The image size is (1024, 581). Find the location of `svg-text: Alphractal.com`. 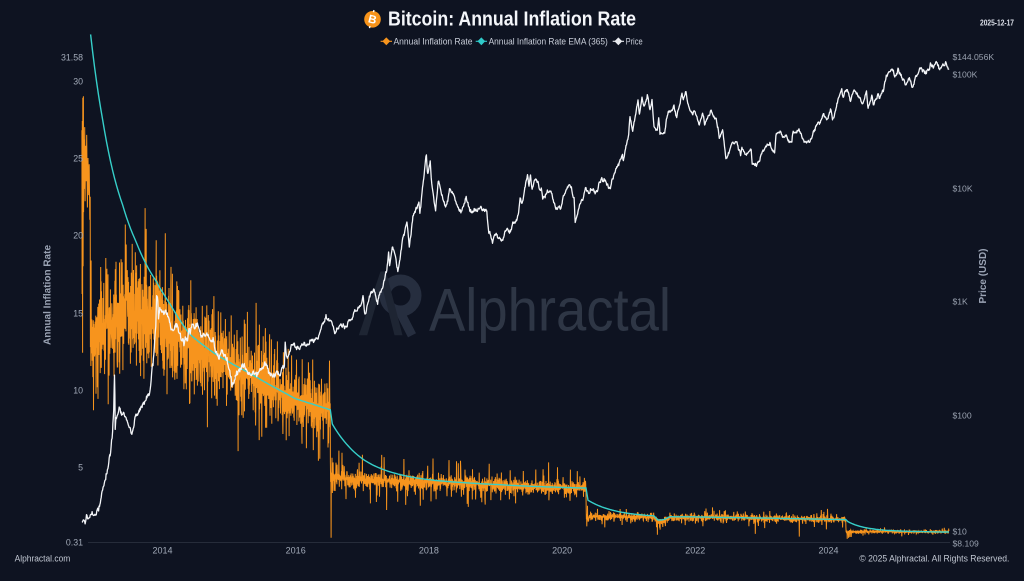

svg-text: Alphractal.com is located at coordinates (43, 559).